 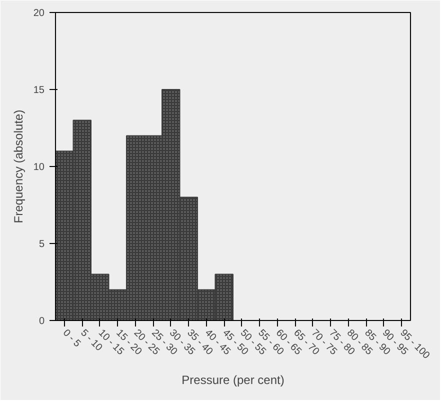 What do you see at coordinates (39, 90) in the screenshot?
I see `y-tick-label: 15` at bounding box center [39, 90].